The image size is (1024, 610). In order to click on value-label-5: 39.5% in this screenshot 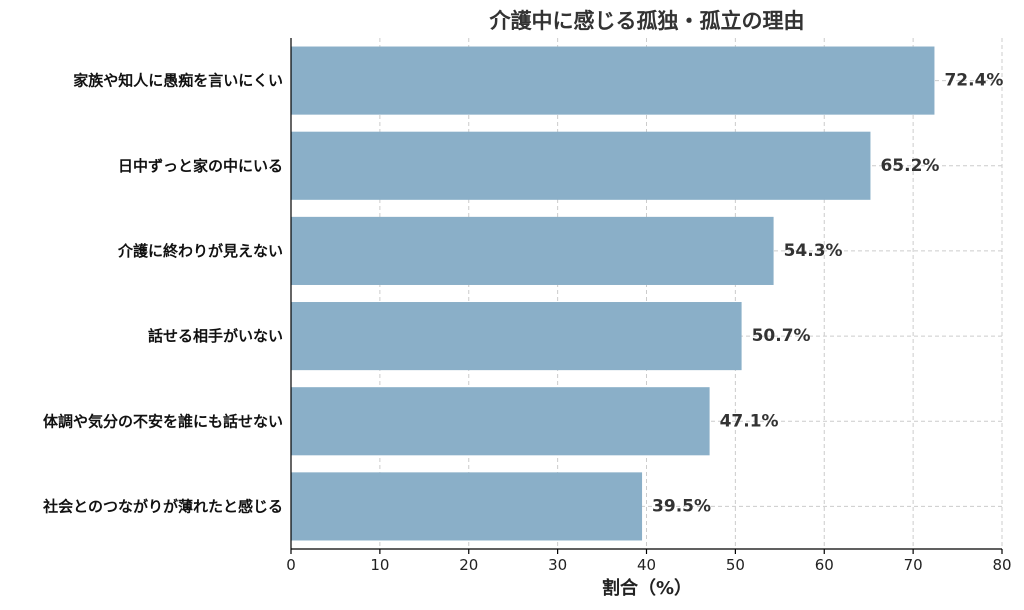, I will do `click(681, 506)`.